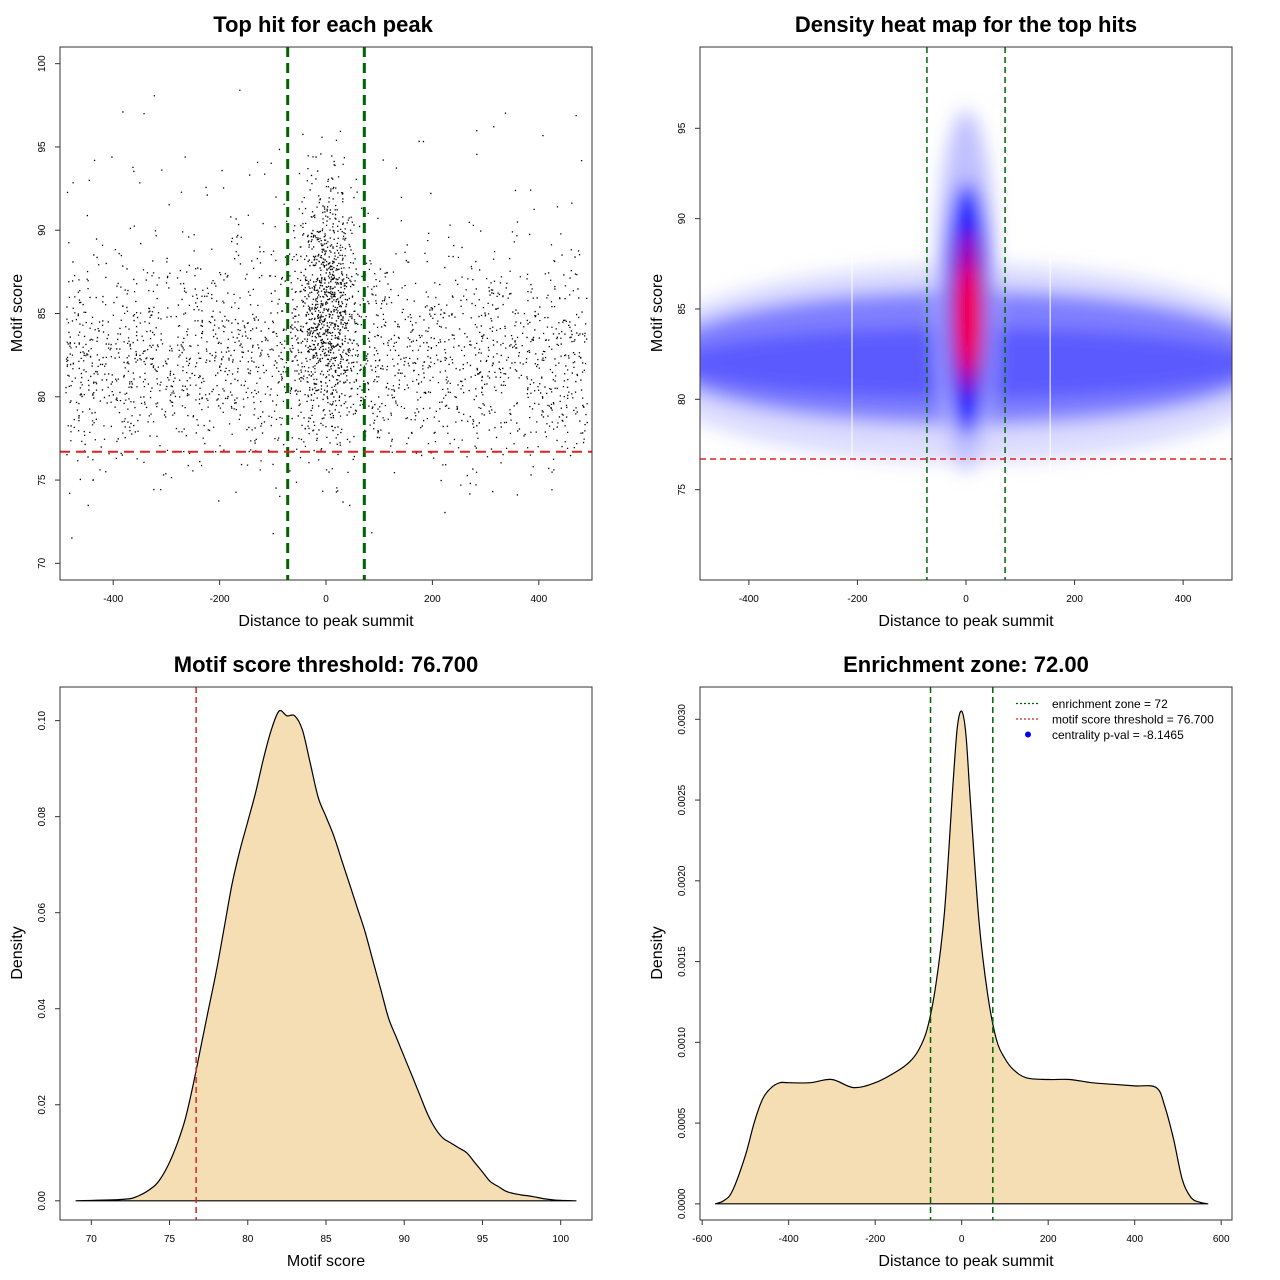 This screenshot has height=1280, width=1280. Describe the element at coordinates (42, 1201) in the screenshot. I see `y-tick-label: 0.00` at that location.